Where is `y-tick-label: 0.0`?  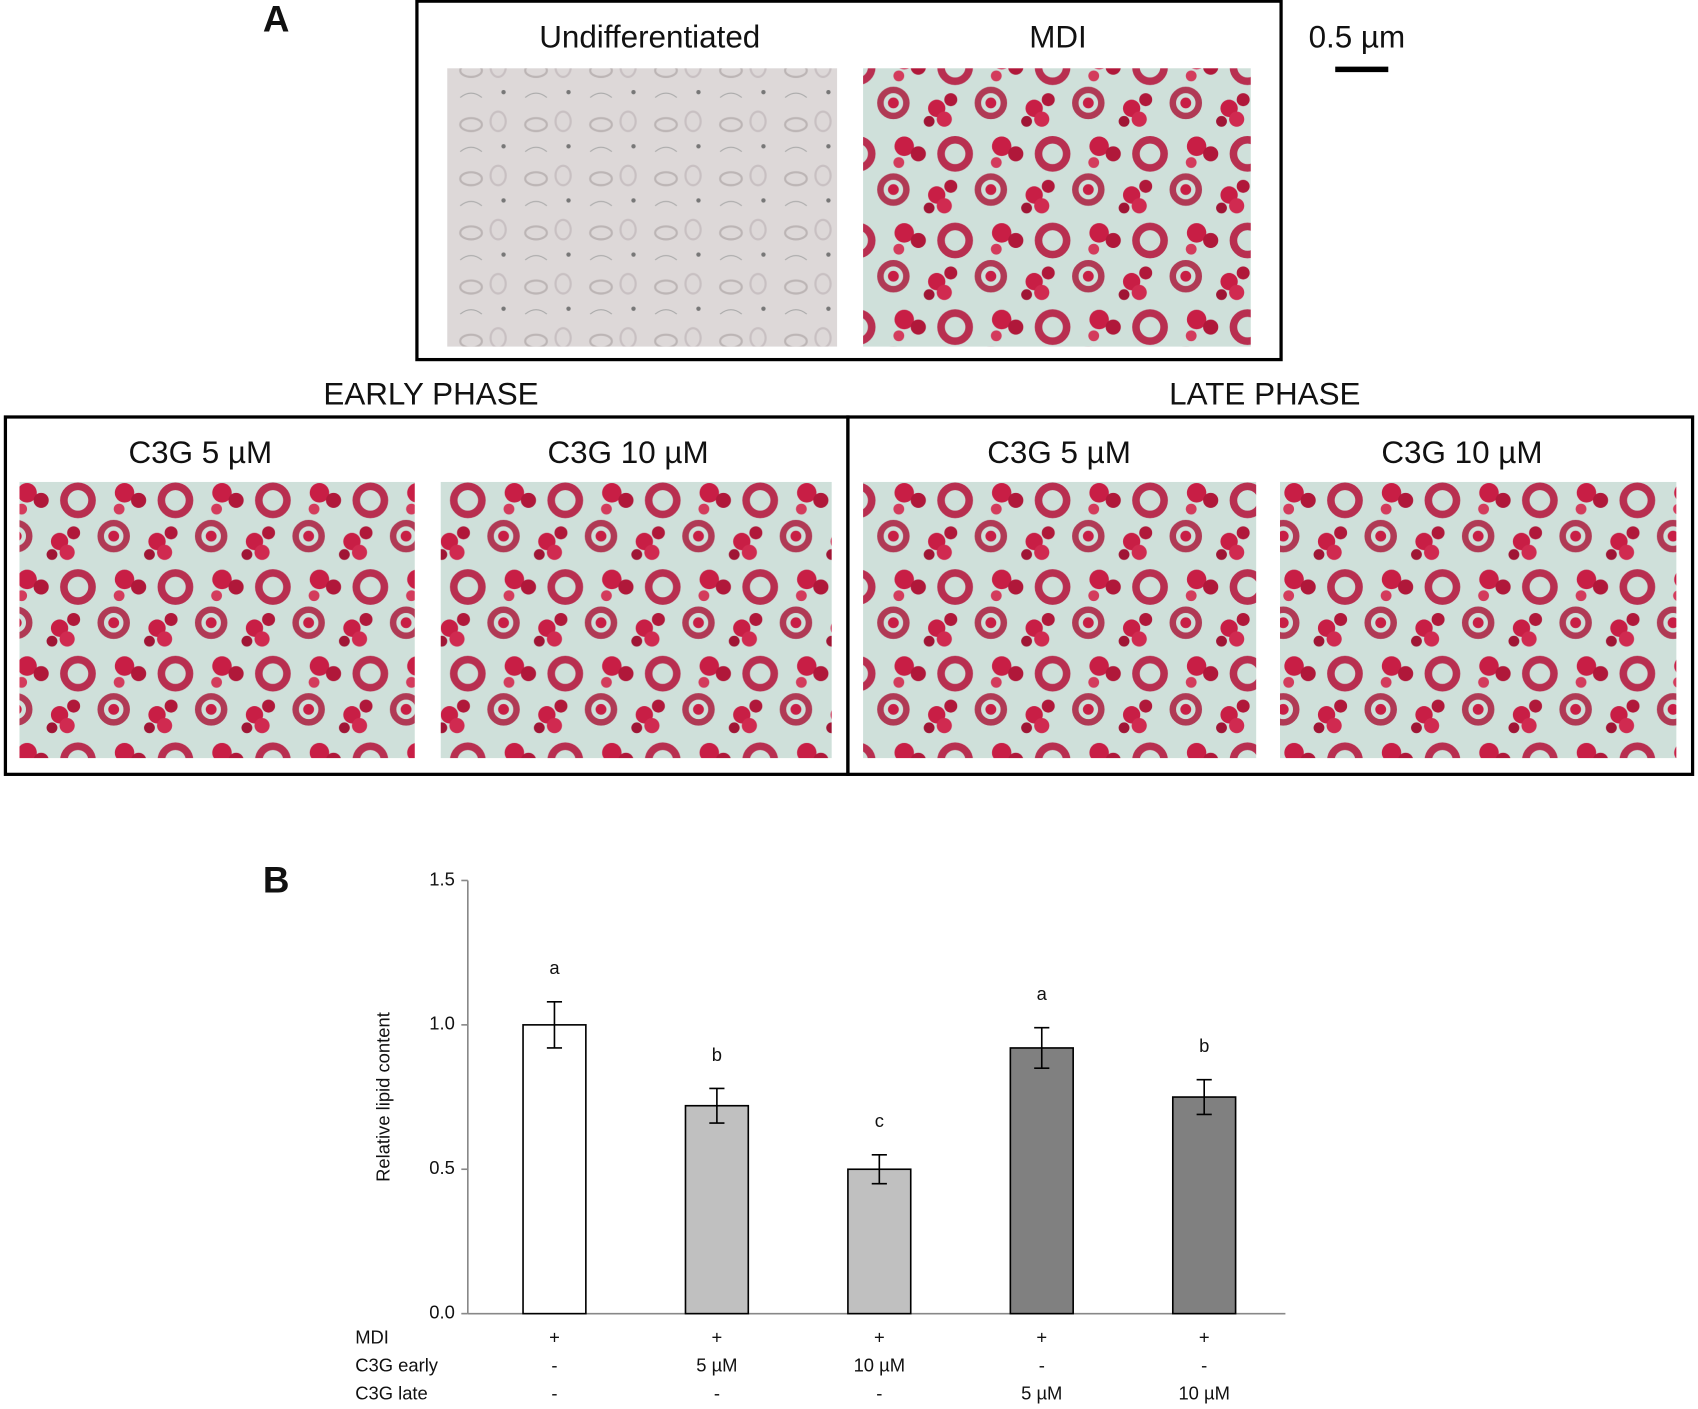 y-tick-label: 0.0 is located at coordinates (442, 1311).